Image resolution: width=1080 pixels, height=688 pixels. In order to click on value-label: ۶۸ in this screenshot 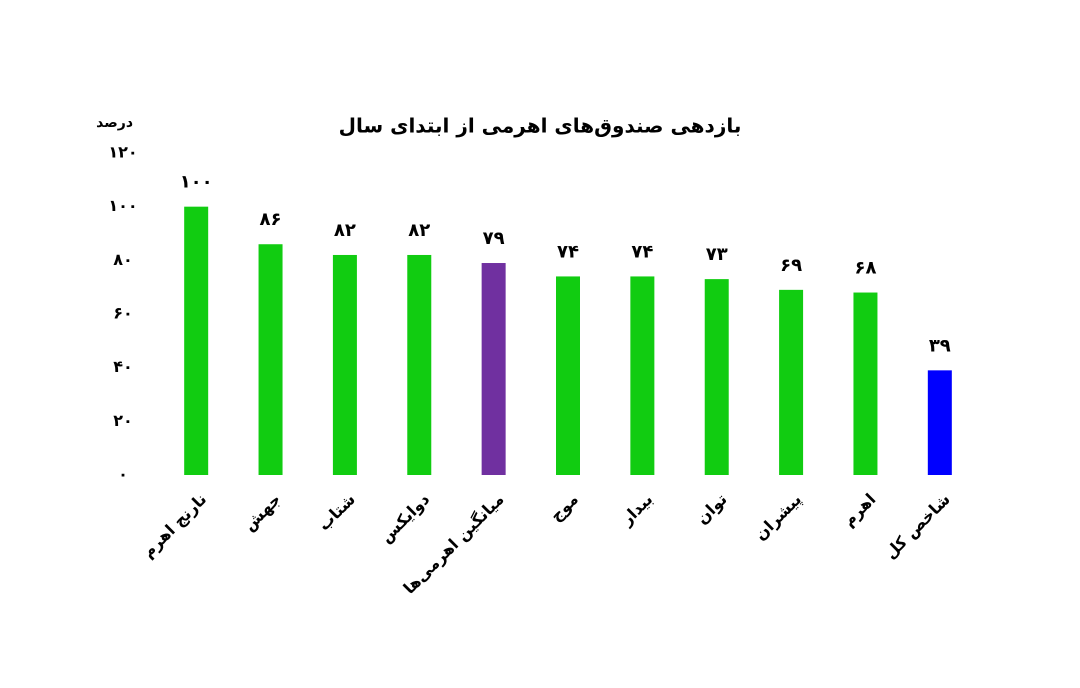, I will do `click(865, 268)`.